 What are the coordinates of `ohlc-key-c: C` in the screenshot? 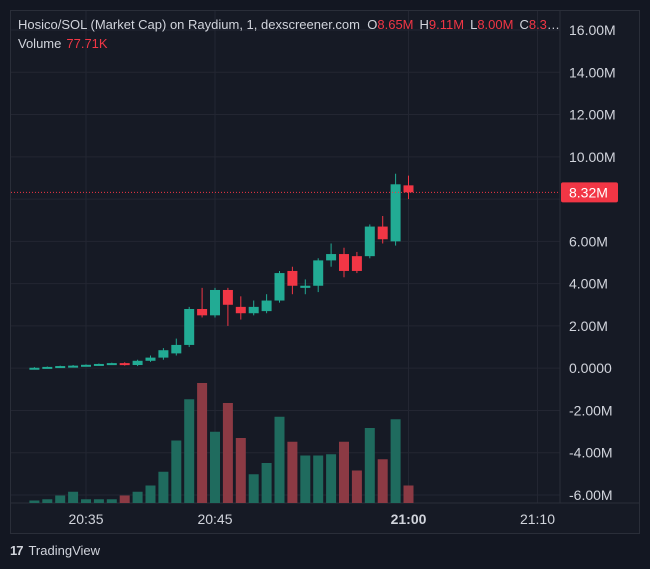 It's located at (524, 24).